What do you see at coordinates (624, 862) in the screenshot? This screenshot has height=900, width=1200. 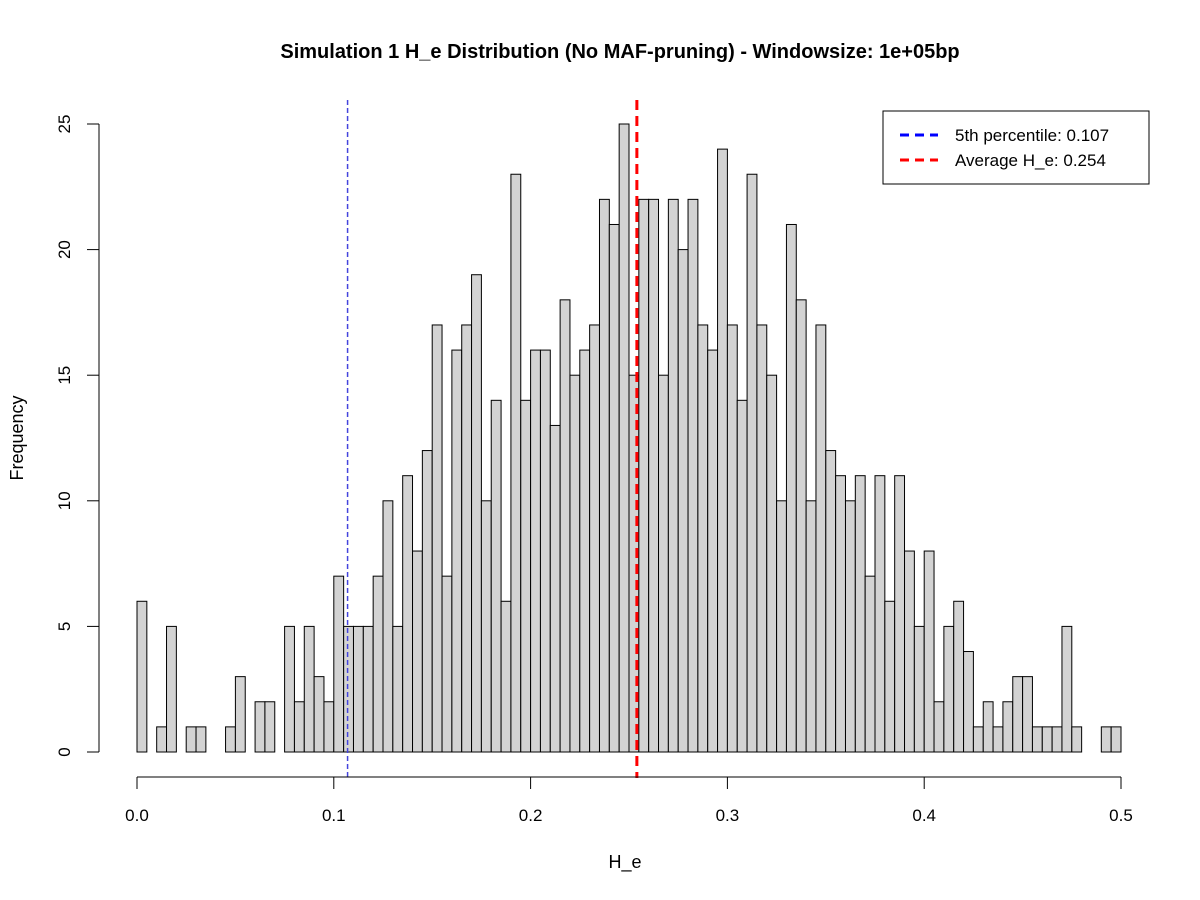 I see `x-axis-label: H_e` at bounding box center [624, 862].